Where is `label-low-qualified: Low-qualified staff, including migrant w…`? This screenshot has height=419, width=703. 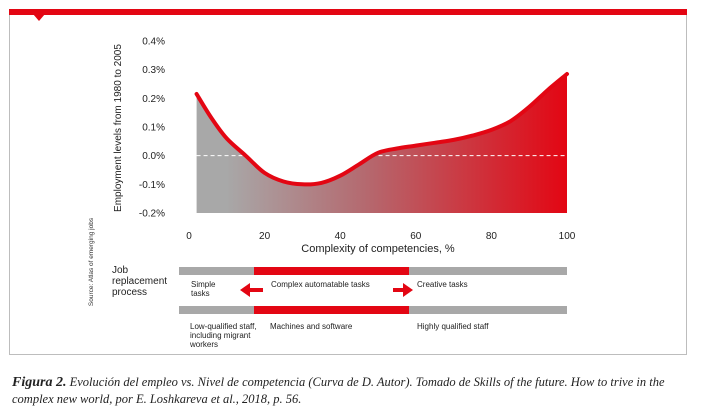 label-low-qualified: Low-qualified staff, including migrant w… is located at coordinates (223, 335).